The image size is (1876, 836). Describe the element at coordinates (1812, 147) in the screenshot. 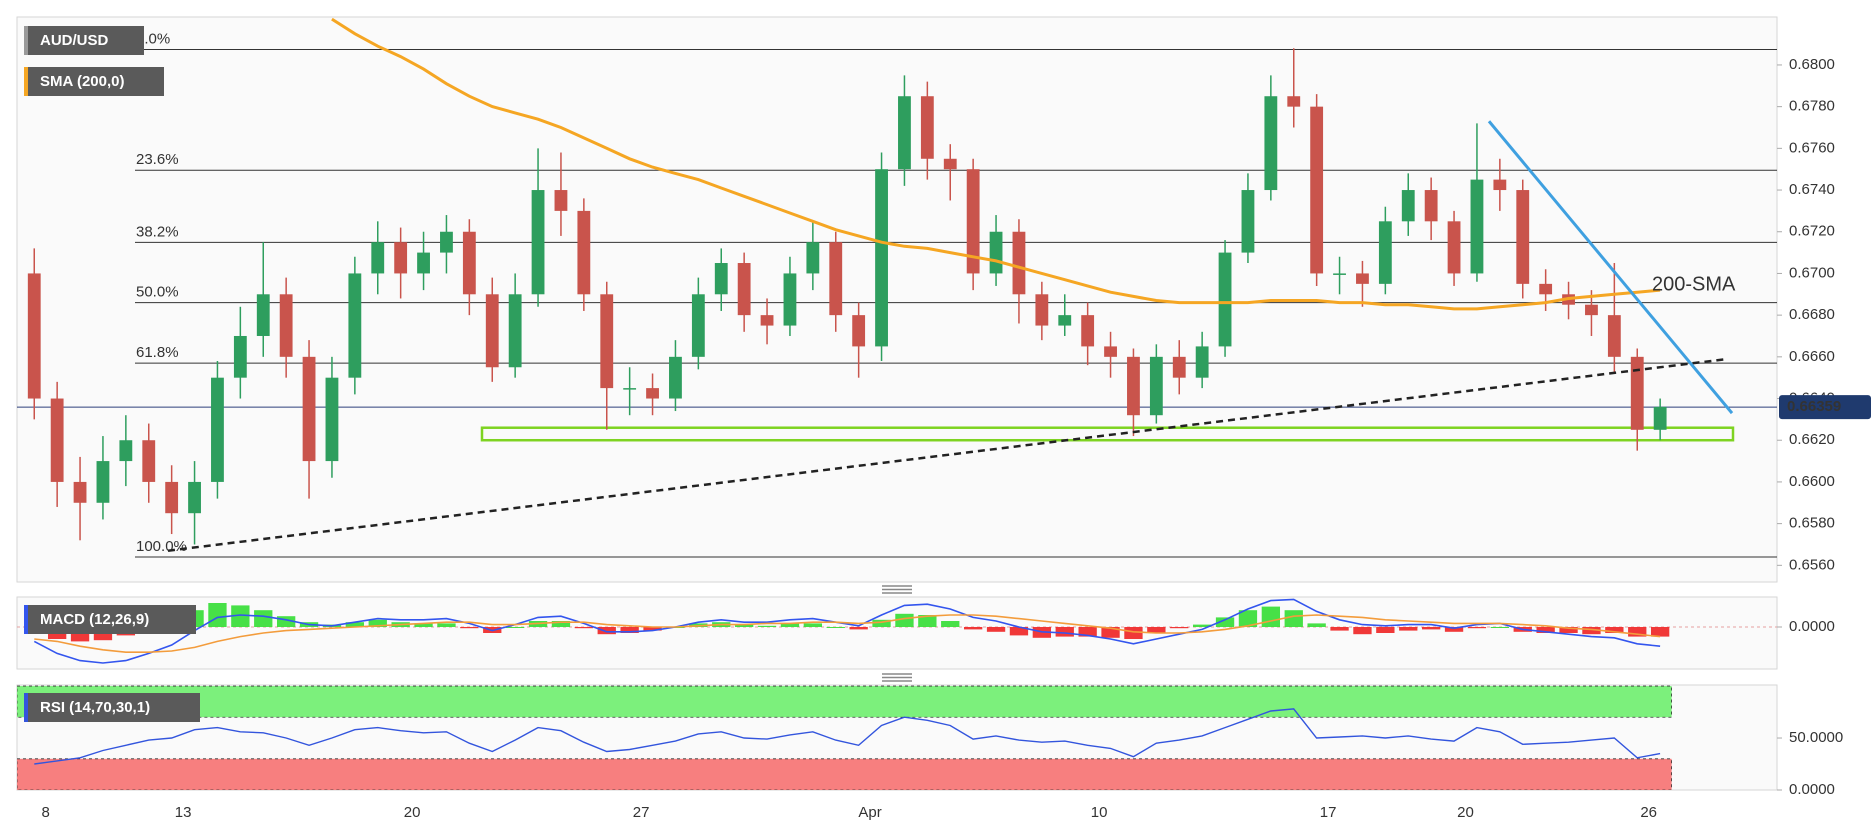

I see `y-tick-label: 0.6760` at that location.